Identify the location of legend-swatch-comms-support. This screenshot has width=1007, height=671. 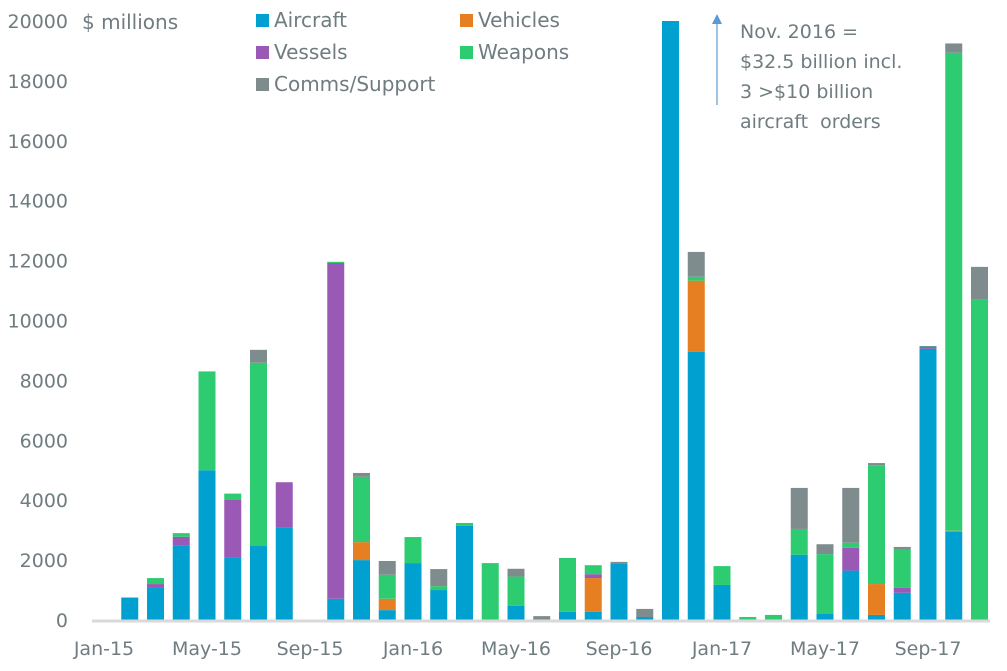
(262, 84).